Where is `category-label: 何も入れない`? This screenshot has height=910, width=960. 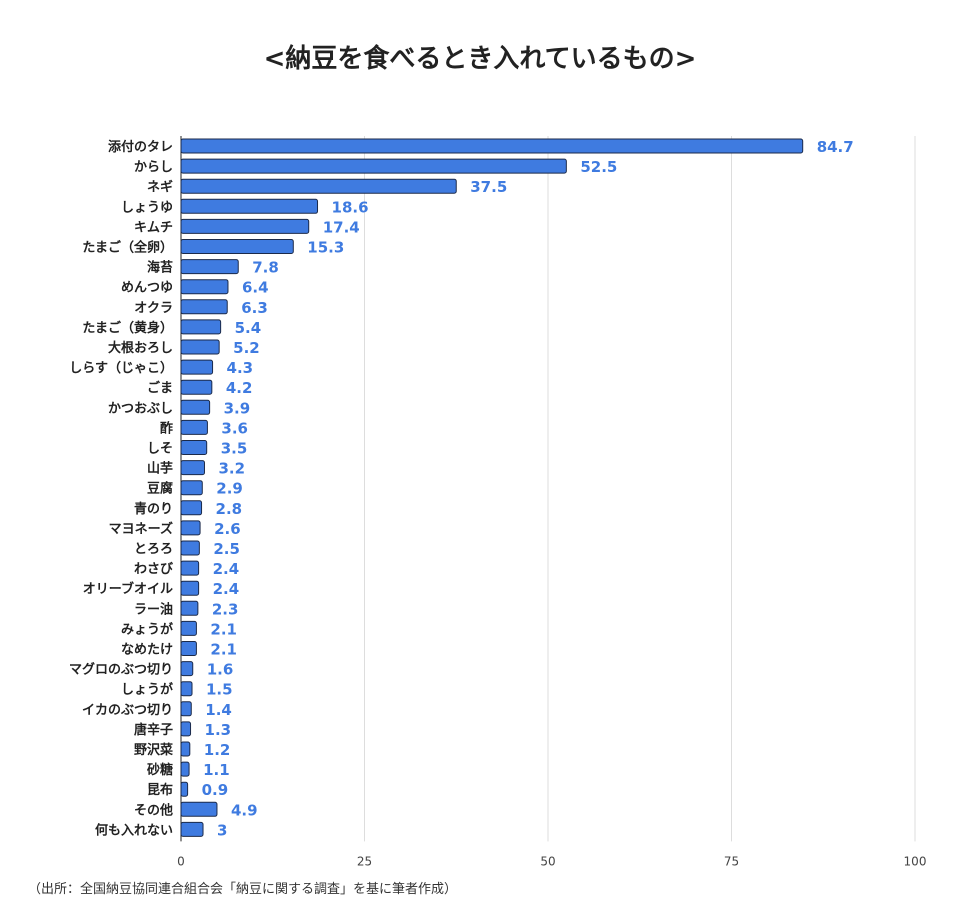
category-label: 何も入れない is located at coordinates (134, 830).